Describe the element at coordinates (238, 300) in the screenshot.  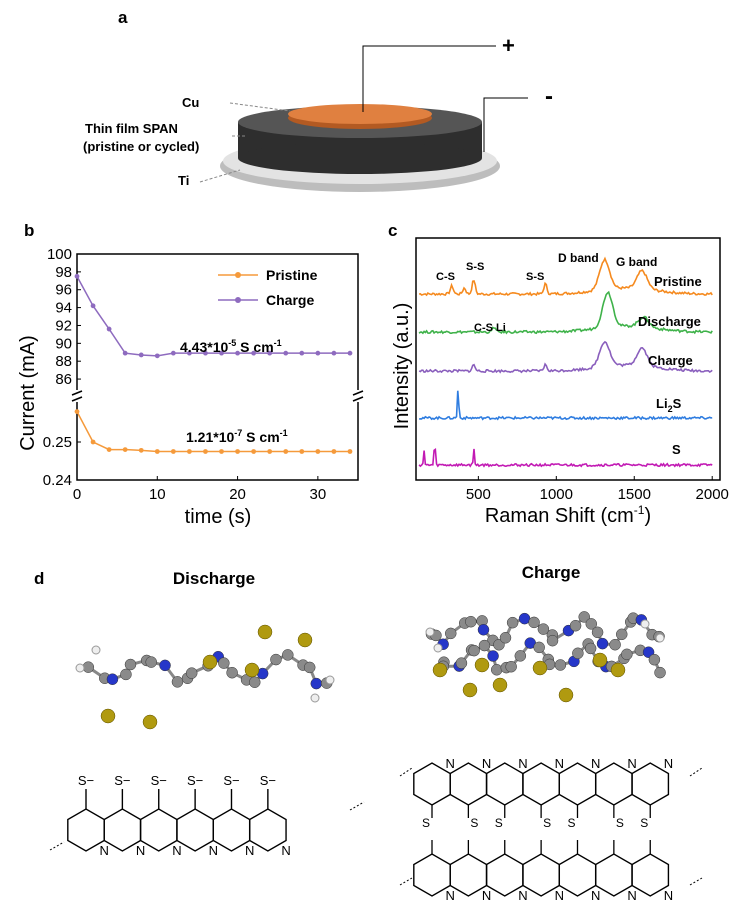
I see `legend-charge-marker` at that location.